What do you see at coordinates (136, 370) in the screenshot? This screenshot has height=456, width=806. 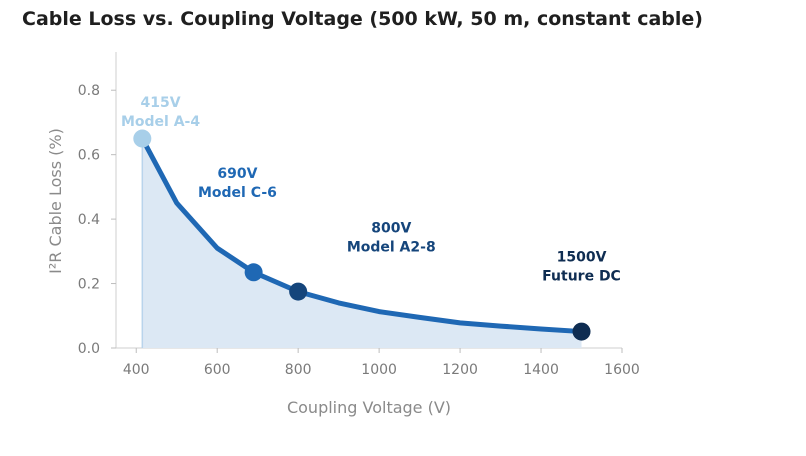 I see `x-tick-label: 400` at bounding box center [136, 370].